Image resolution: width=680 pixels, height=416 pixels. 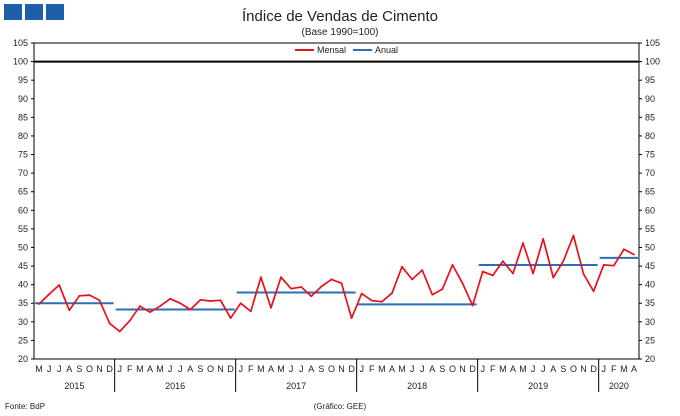 I want to click on y-tick-label-right: 105, so click(x=652, y=43).